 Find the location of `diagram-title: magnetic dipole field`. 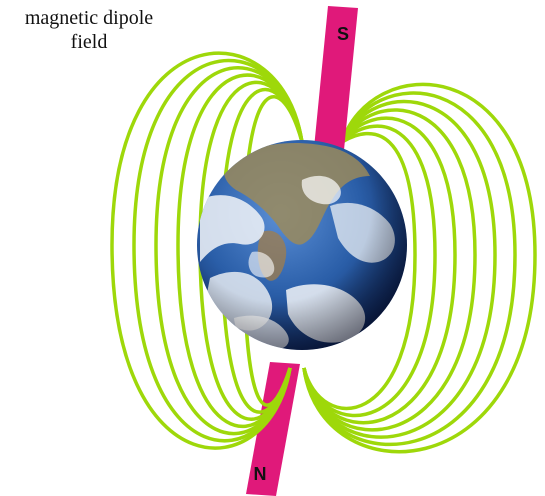

diagram-title: magnetic dipole field is located at coordinates (89, 30).